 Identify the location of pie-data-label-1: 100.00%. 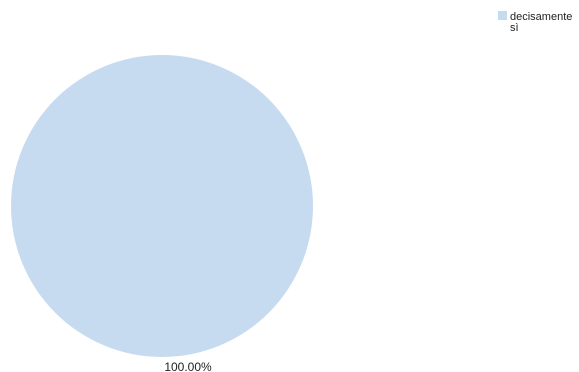
(188, 366).